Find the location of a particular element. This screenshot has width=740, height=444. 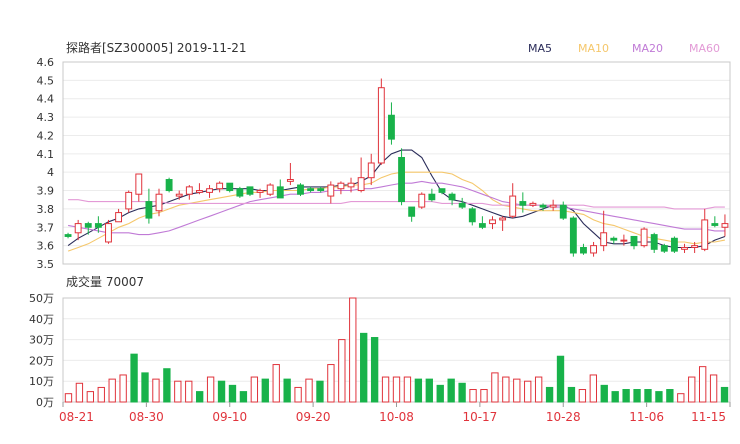

x-tick-label: 11-06 is located at coordinates (646, 417).